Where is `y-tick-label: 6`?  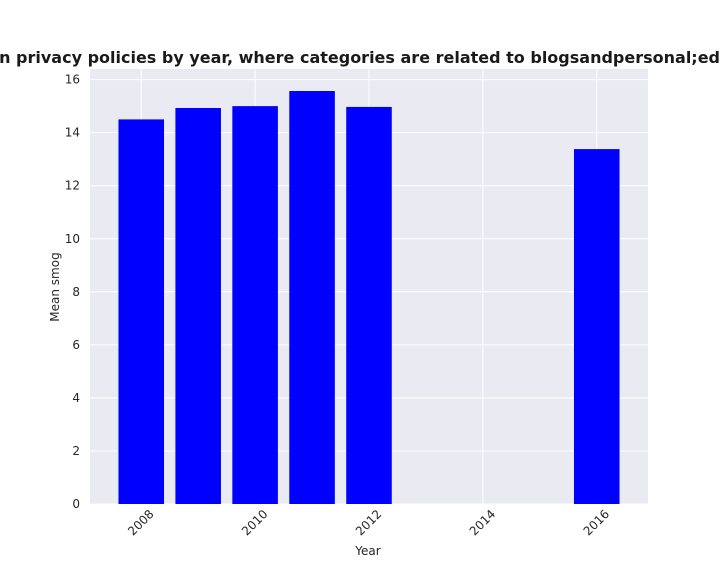
y-tick-label: 6 is located at coordinates (76, 345).